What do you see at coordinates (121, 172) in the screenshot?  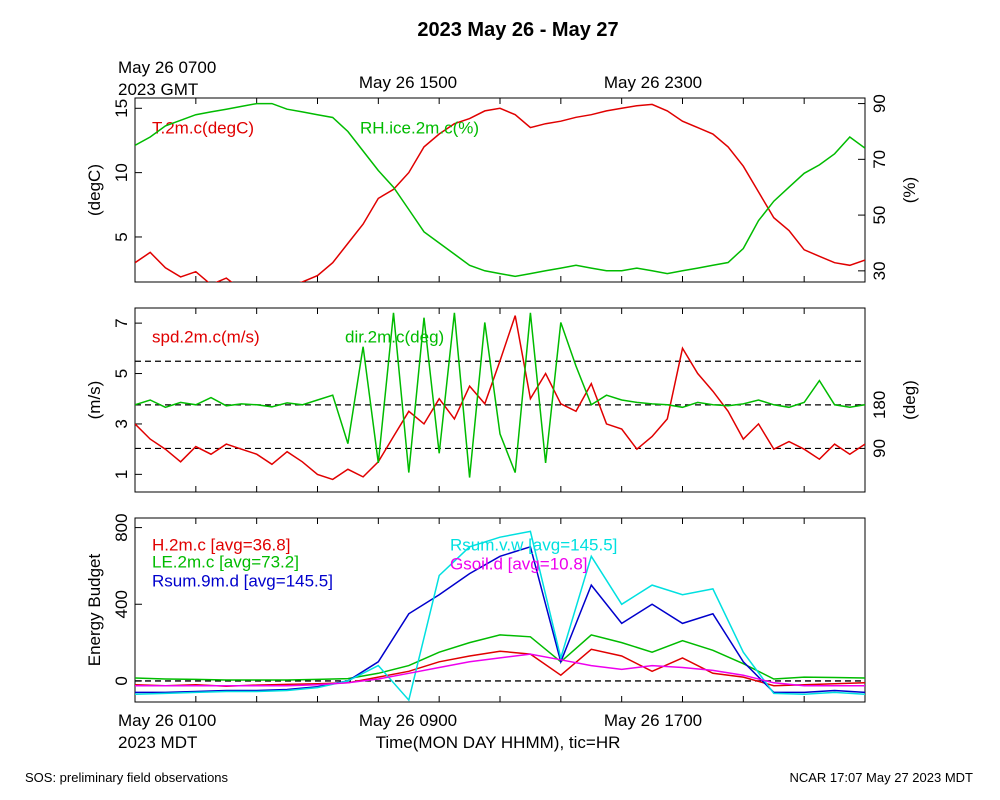 I see `y-tick-label-left: 10` at bounding box center [121, 172].